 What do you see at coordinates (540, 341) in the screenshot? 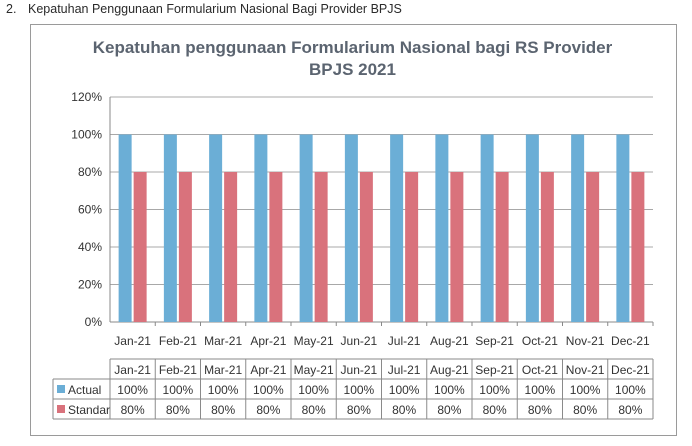
I see `x-tick-label: Oct-21` at bounding box center [540, 341].